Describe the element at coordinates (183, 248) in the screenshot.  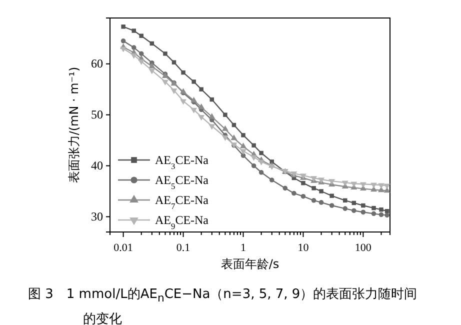
I see `x-tick-label: 0.1` at that location.